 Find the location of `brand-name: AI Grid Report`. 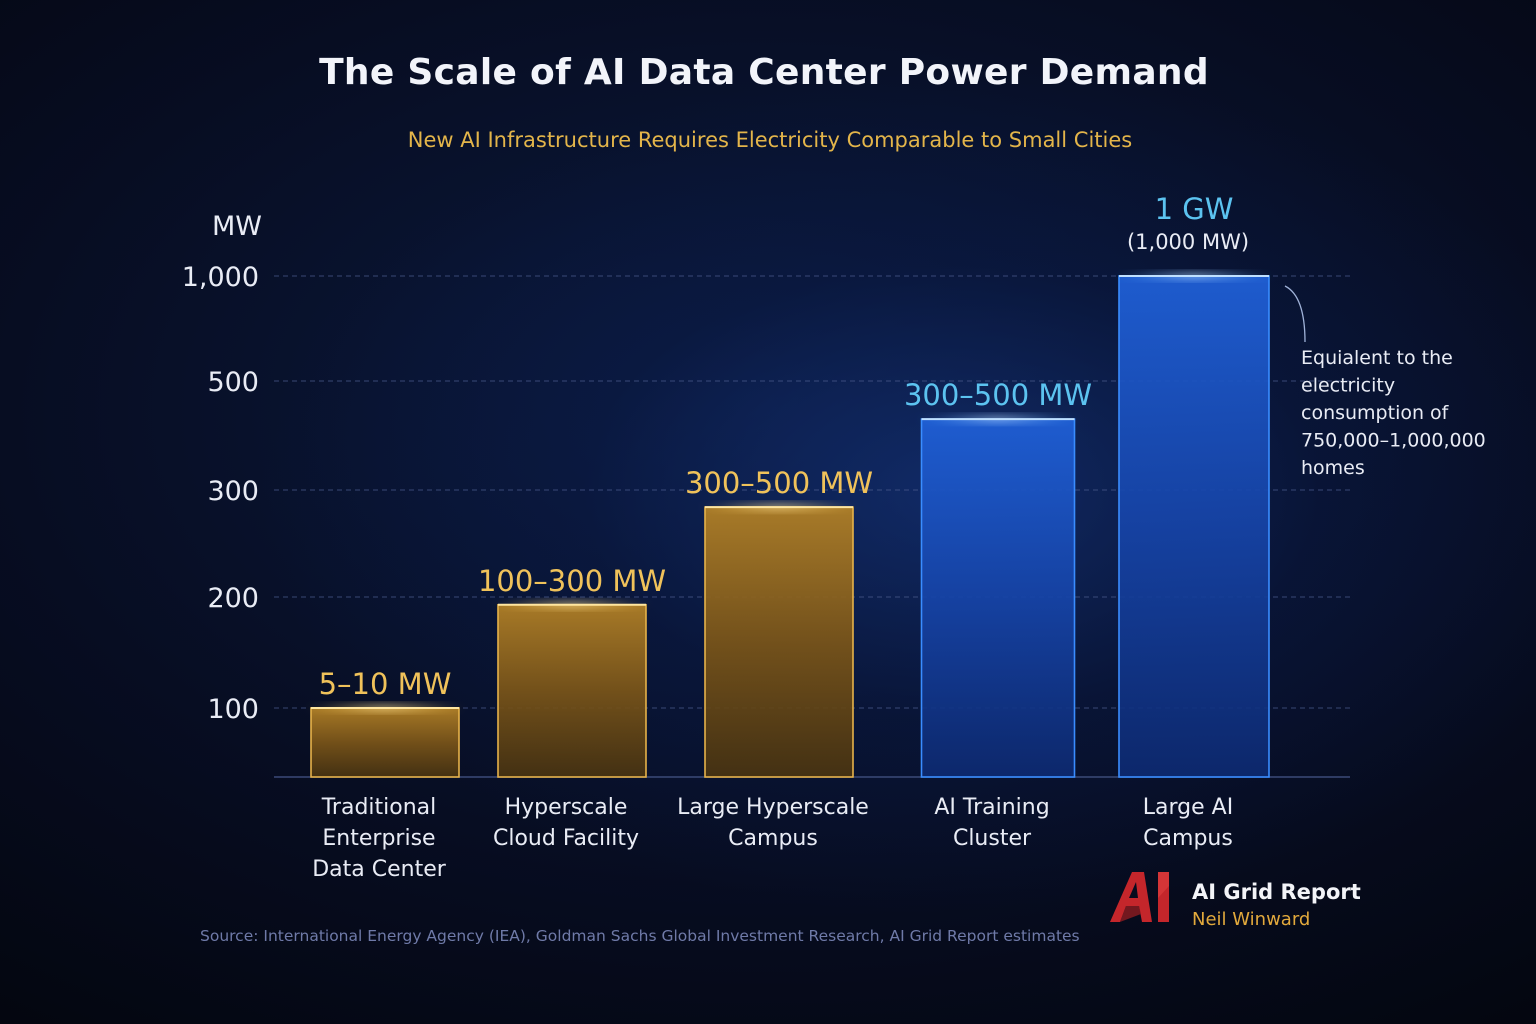

brand-name: AI Grid Report is located at coordinates (1276, 892).